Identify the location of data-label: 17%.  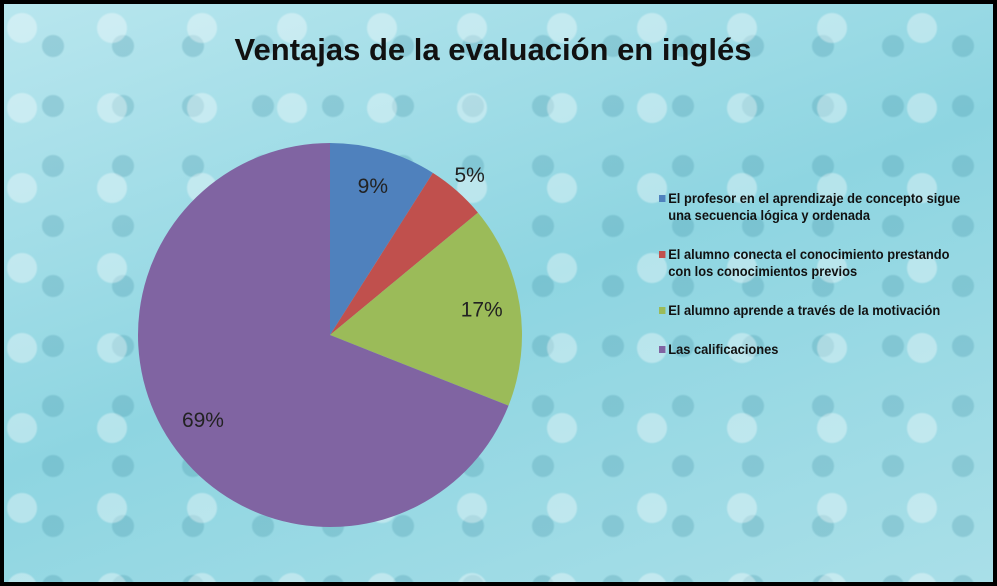
(482, 310).